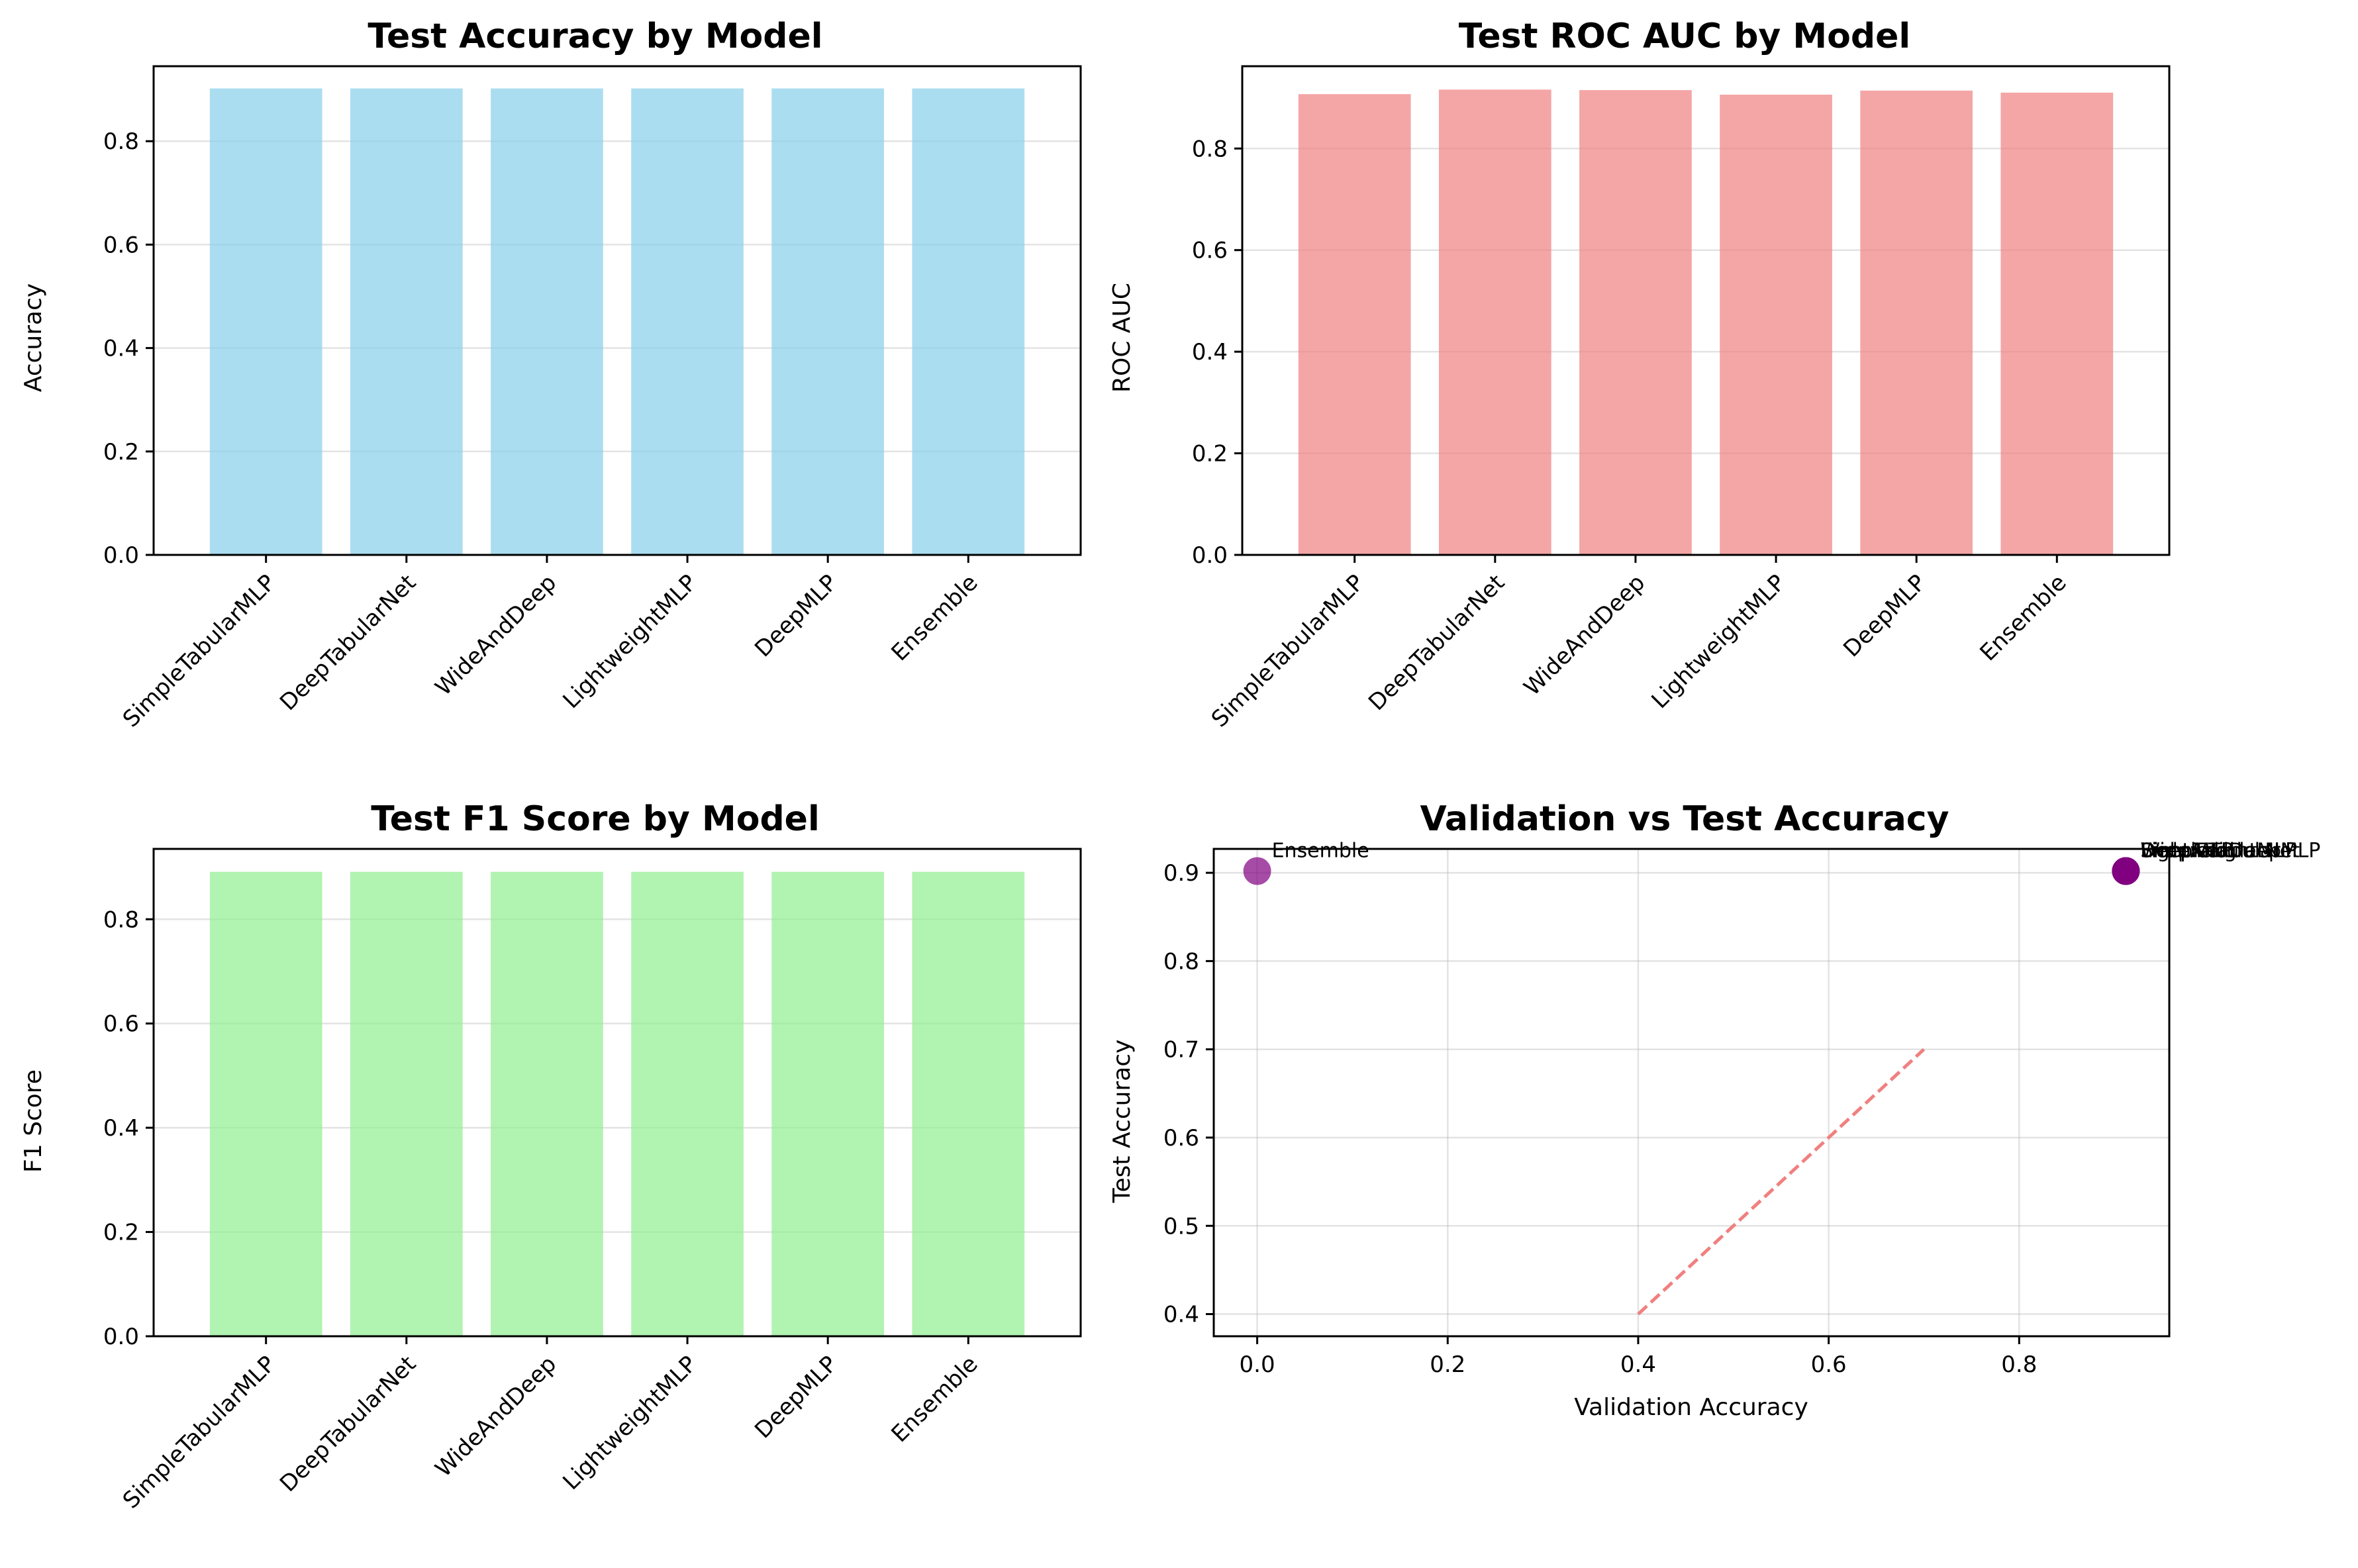 The width and height of the screenshot is (2358, 1568). What do you see at coordinates (617, 310) in the screenshot?
I see `panel-accuracy-frame` at bounding box center [617, 310].